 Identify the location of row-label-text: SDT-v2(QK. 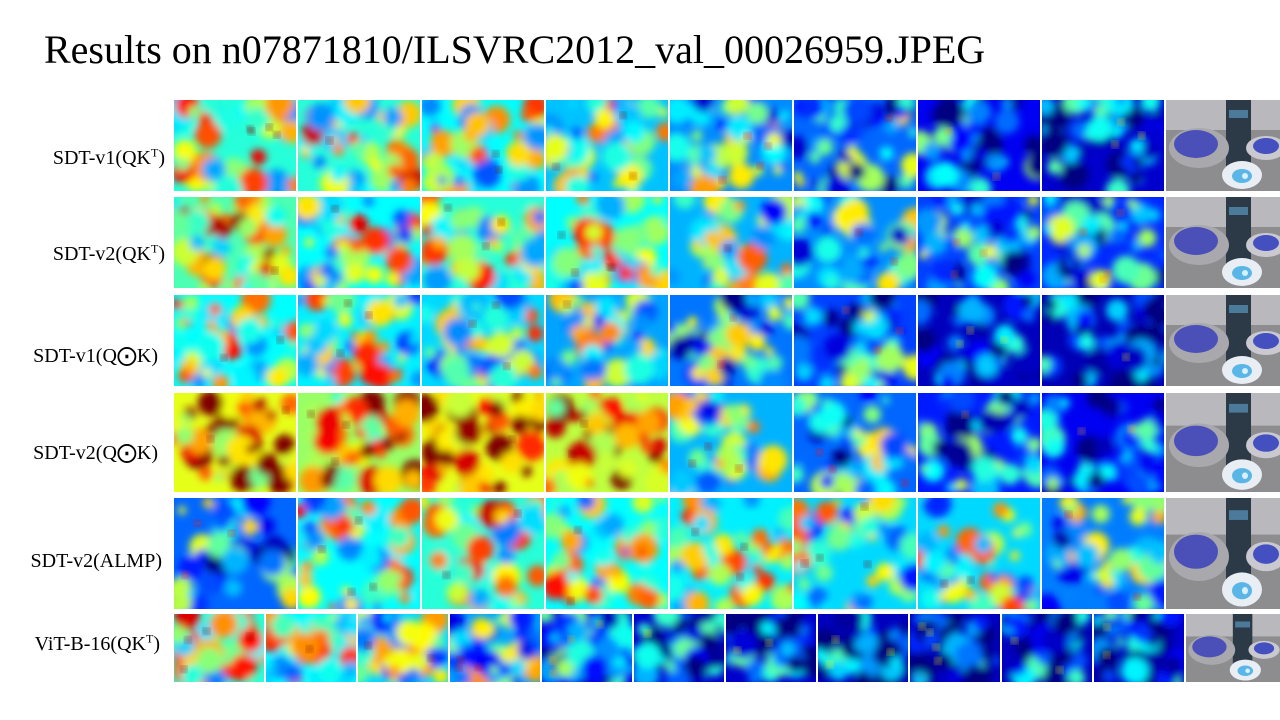
(101, 254).